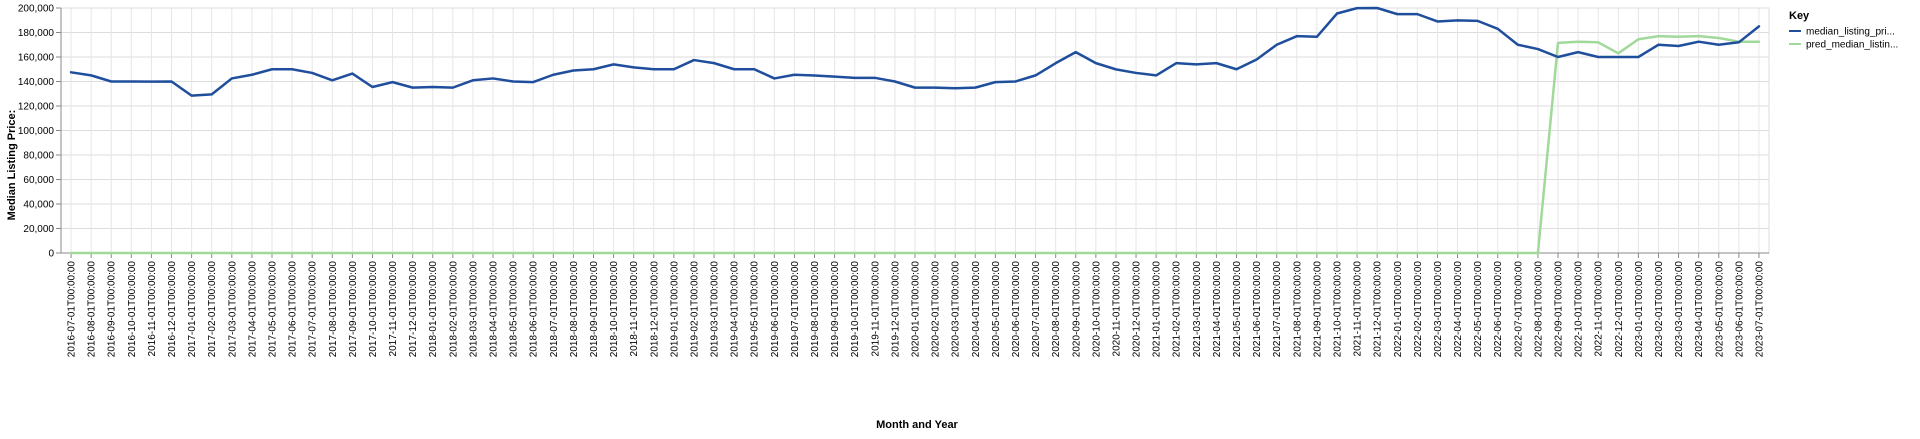 This screenshot has height=439, width=1920. What do you see at coordinates (1659, 309) in the screenshot?
I see `x-tick-label: 2023-02-01T00:00:00` at bounding box center [1659, 309].